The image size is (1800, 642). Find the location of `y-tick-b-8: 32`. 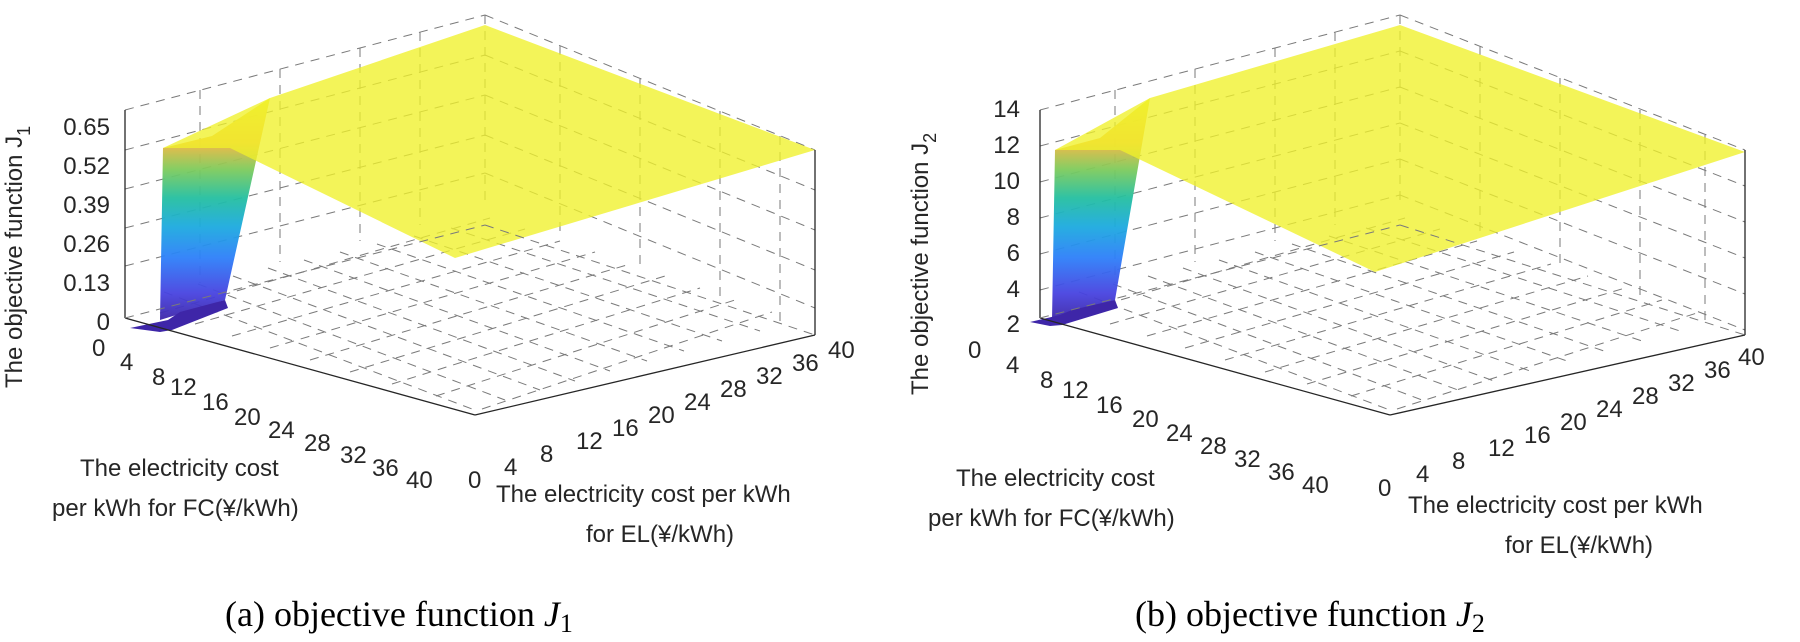

y-tick-b-8: 32 is located at coordinates (1681, 383).